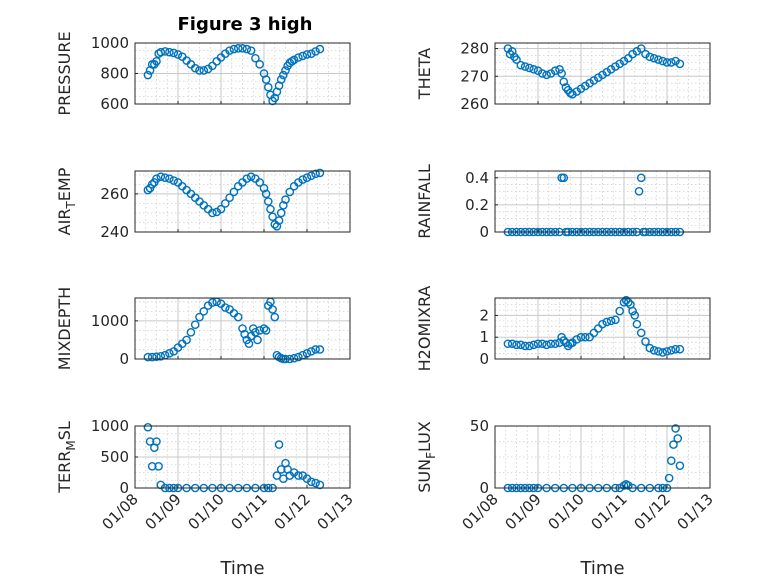 This screenshot has height=583, width=778. What do you see at coordinates (292, 511) in the screenshot?
I see `x-tick-label: 01/12` at bounding box center [292, 511].